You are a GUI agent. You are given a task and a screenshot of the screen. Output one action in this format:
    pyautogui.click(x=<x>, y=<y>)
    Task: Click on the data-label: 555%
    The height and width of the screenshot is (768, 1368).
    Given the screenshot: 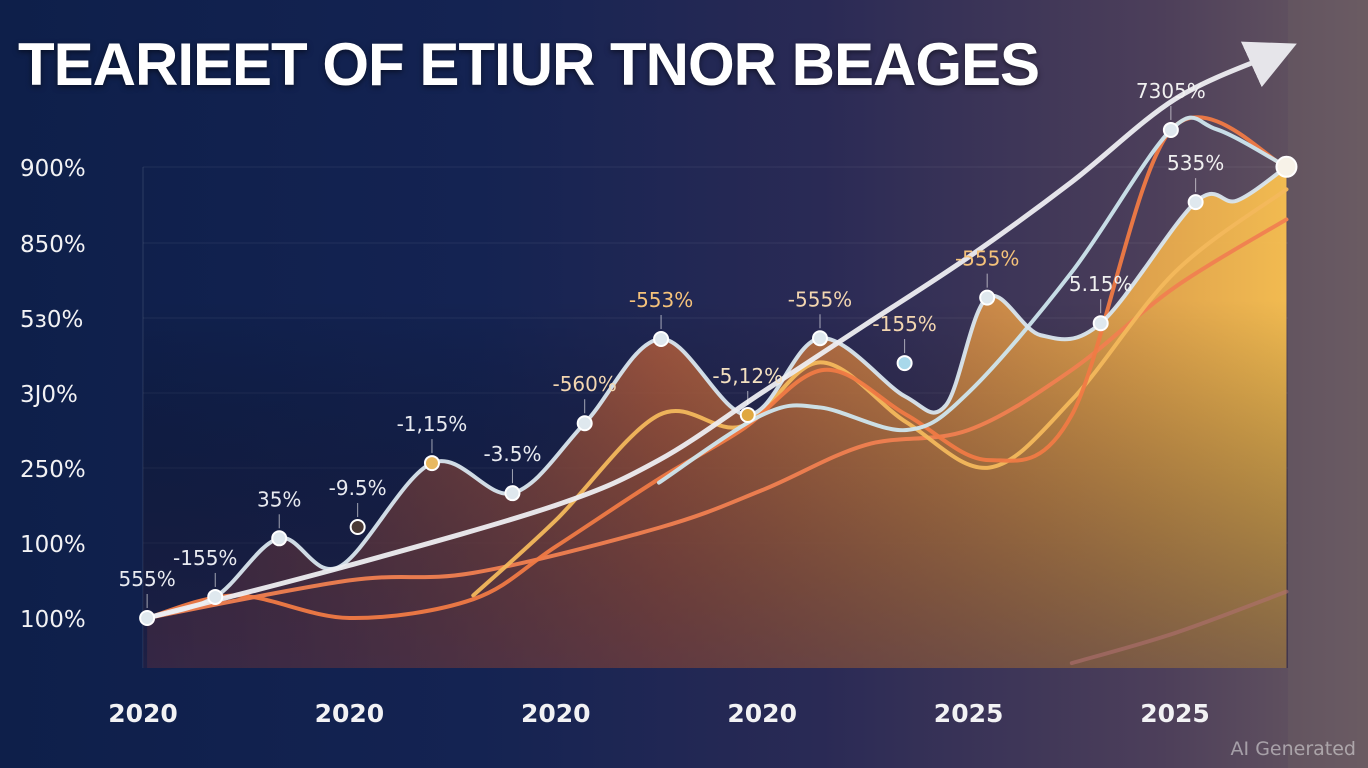 What is the action you would take?
    pyautogui.click(x=147, y=579)
    